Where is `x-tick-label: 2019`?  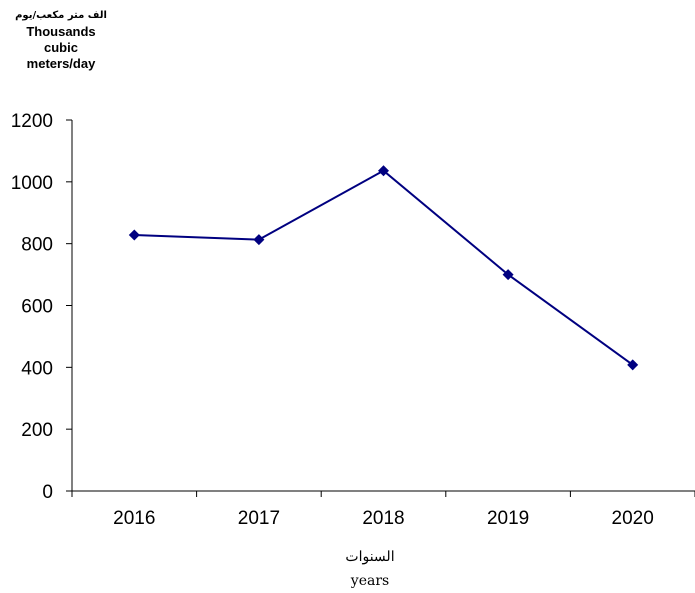
x-tick-label: 2019 is located at coordinates (508, 518).